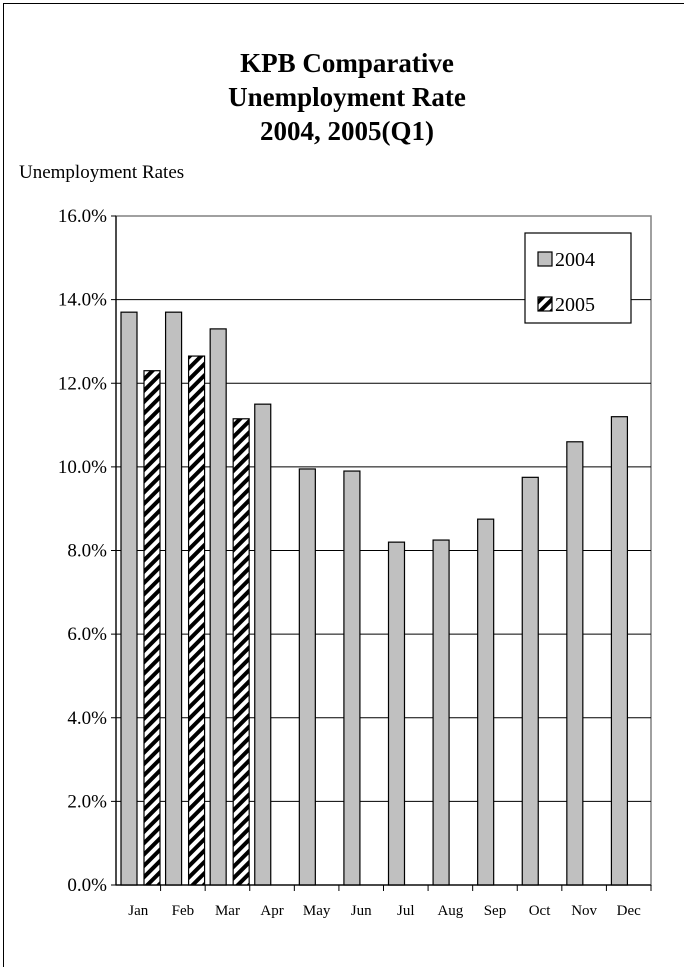 This screenshot has width=684, height=967. I want to click on legend-label-2004: 2004, so click(575, 260).